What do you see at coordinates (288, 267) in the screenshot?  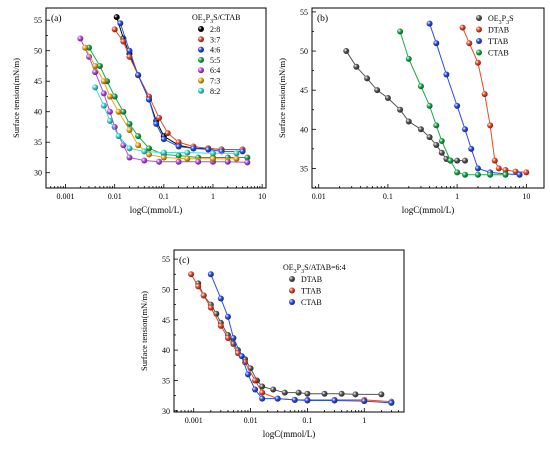 I see `text-part: OE` at bounding box center [288, 267].